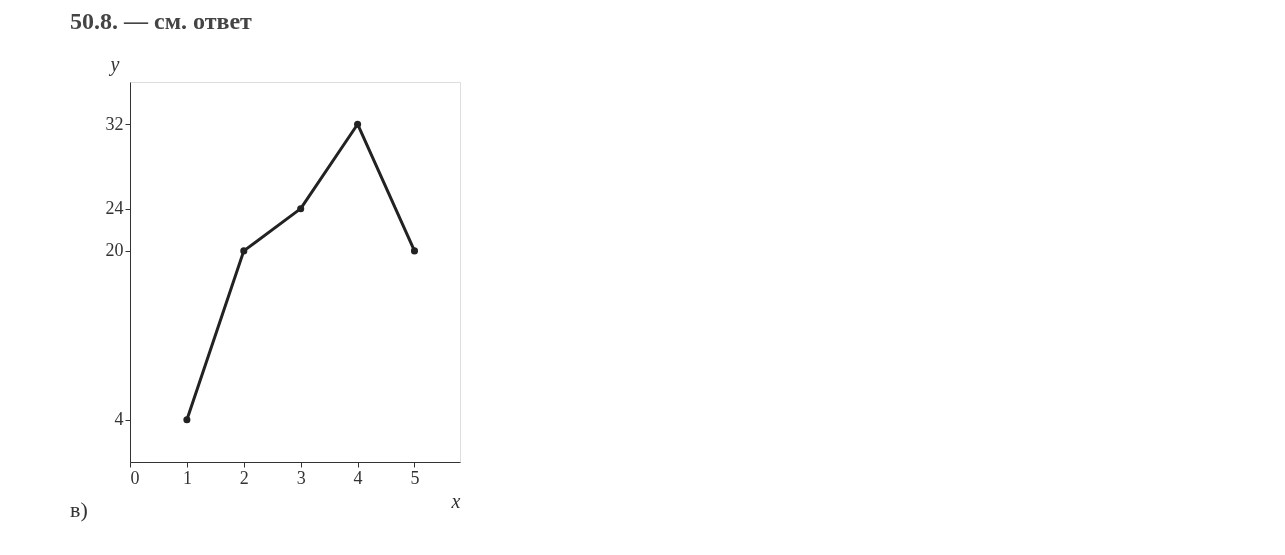 The image size is (1285, 555). Describe the element at coordinates (244, 477) in the screenshot. I see `x-tick-label: 2` at that location.